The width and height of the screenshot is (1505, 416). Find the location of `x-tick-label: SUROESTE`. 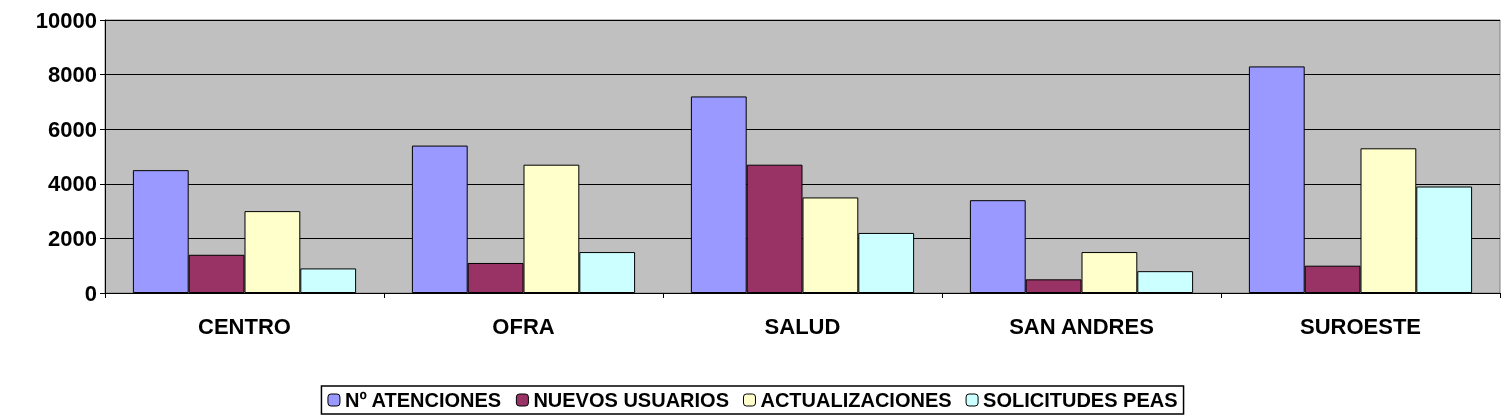

x-tick-label: SUROESTE is located at coordinates (1360, 326).